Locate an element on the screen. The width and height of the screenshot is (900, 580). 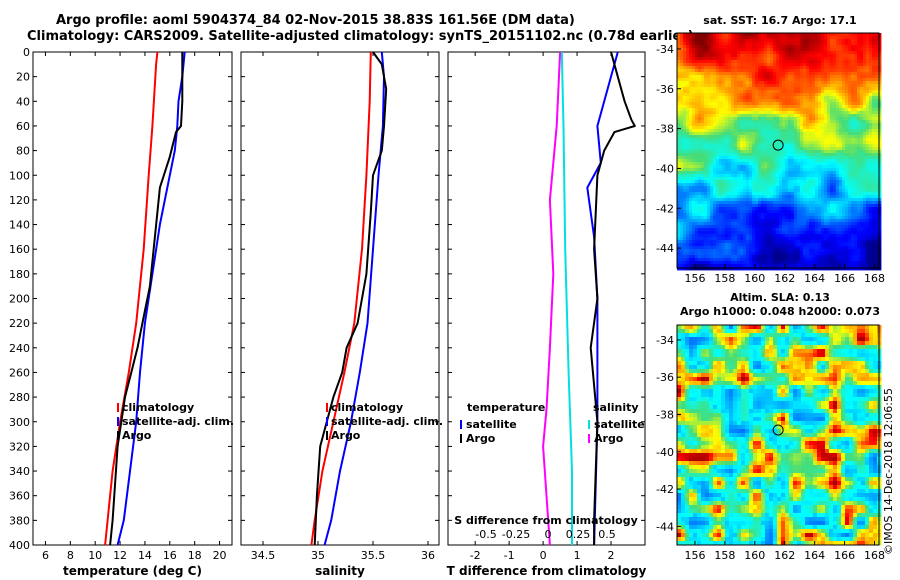
x-tick-label-temperature: 14 is located at coordinates (145, 555).